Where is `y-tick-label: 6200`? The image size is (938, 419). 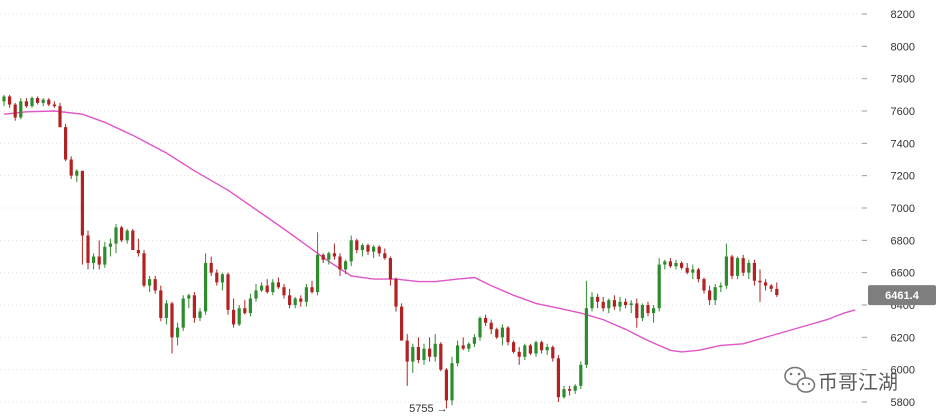
y-tick-label: 6200 is located at coordinates (903, 338).